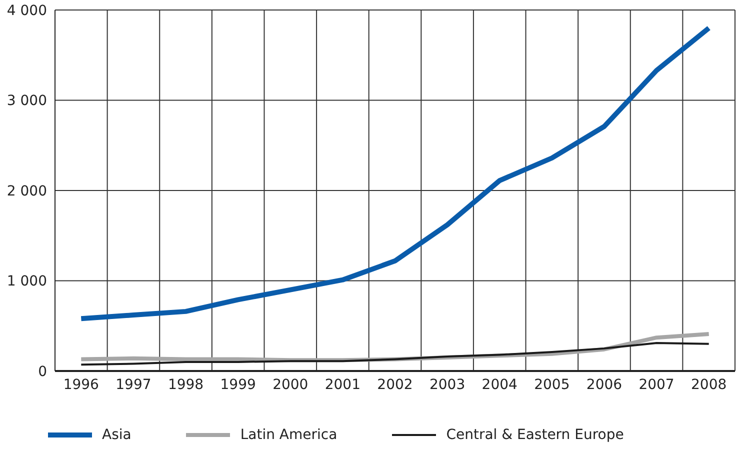 Image resolution: width=737 pixels, height=451 pixels. Describe the element at coordinates (134, 384) in the screenshot. I see `x-tick-label: 1997` at that location.